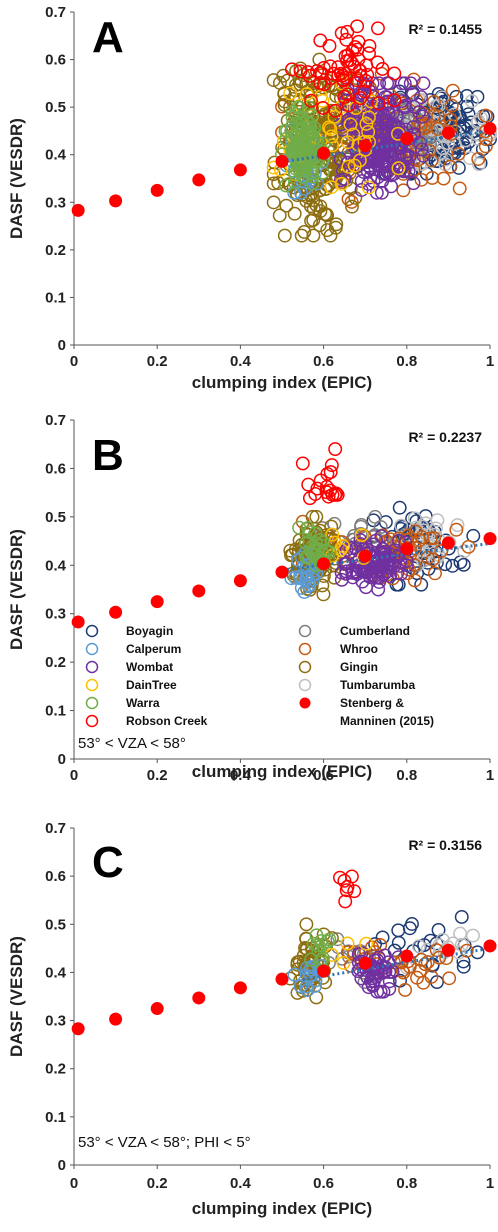 The image size is (498, 1232). I want to click on y-tick-label: 0.1, so click(55, 297).